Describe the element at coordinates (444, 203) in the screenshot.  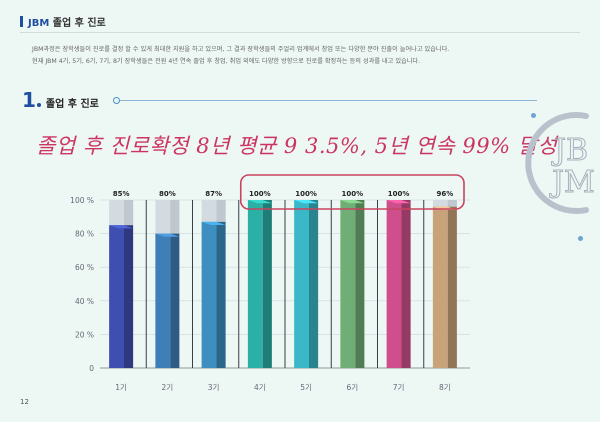
I see `bar-empty-segment` at that location.